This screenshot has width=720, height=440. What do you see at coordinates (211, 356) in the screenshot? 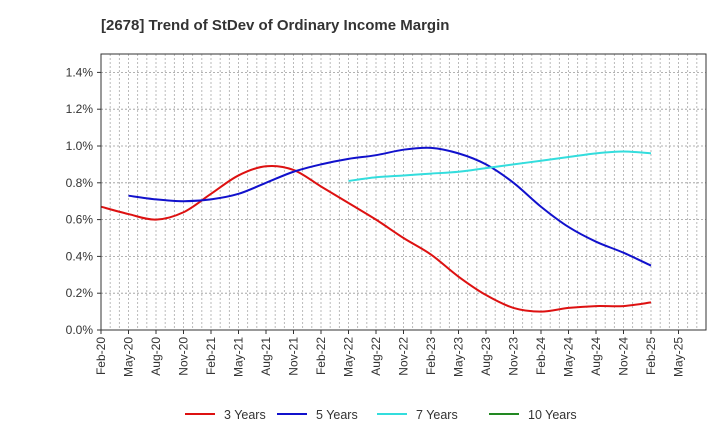
I see `x-tick-label: Feb-21` at bounding box center [211, 356].